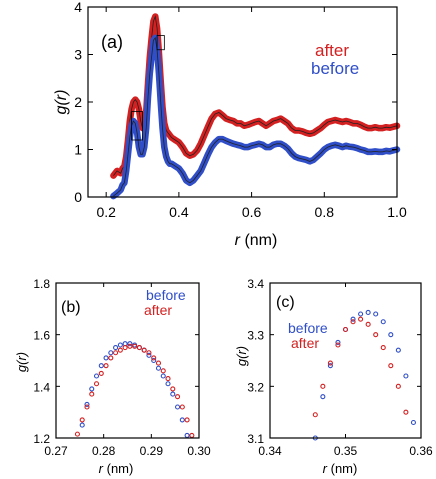  Describe the element at coordinates (158, 310) in the screenshot. I see `panel-b-legend-after: after` at that location.